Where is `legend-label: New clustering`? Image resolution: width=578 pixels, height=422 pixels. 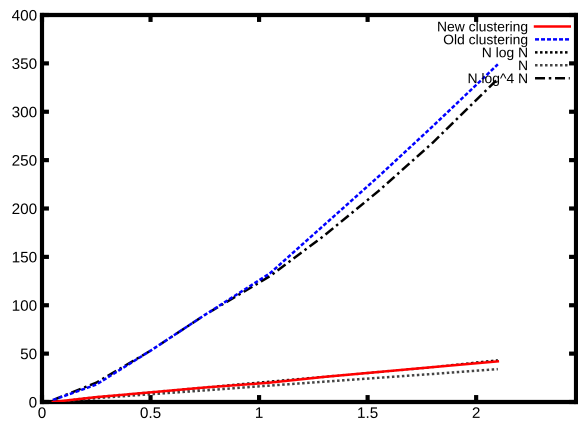
legend-label: New clustering is located at coordinates (483, 27).